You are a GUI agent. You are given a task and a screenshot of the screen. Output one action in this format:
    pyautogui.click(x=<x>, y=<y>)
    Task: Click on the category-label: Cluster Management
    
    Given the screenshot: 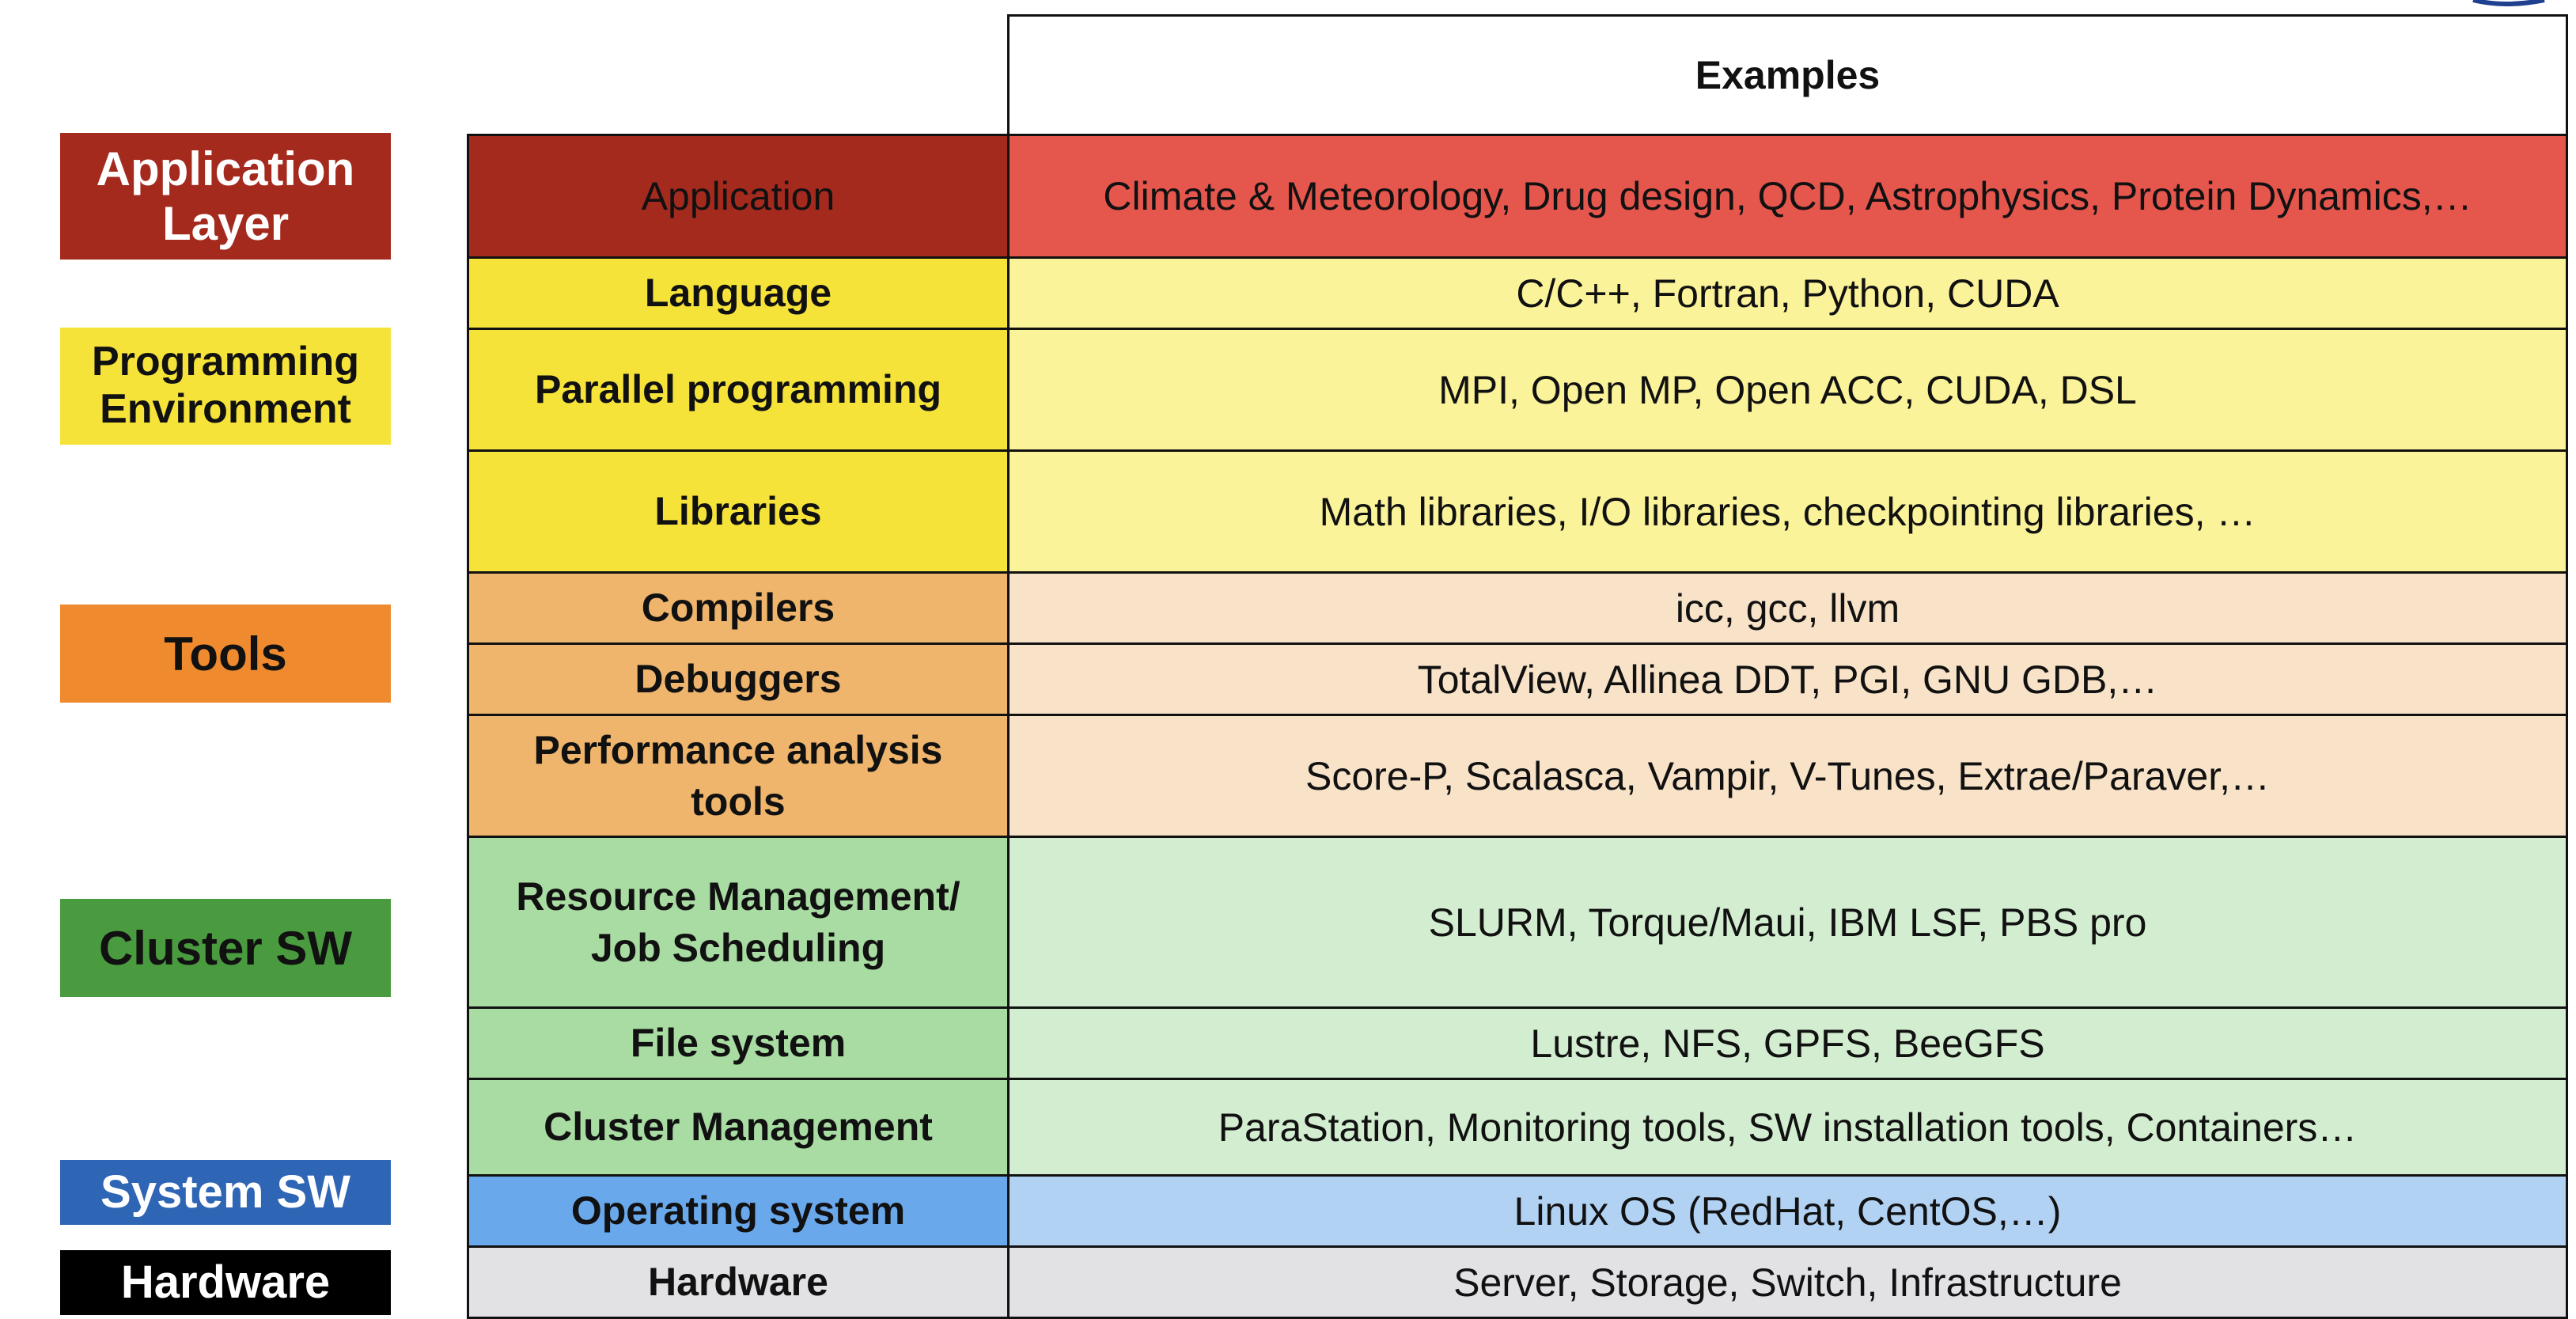 What is the action you would take?
    pyautogui.click(x=738, y=1127)
    